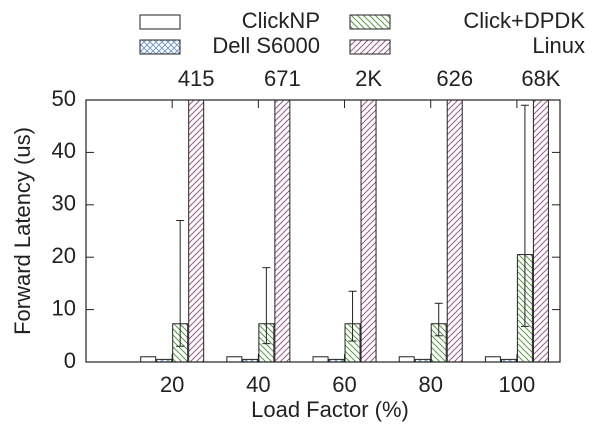 The image size is (600, 441). I want to click on x-tick-label: 80, so click(430, 384).